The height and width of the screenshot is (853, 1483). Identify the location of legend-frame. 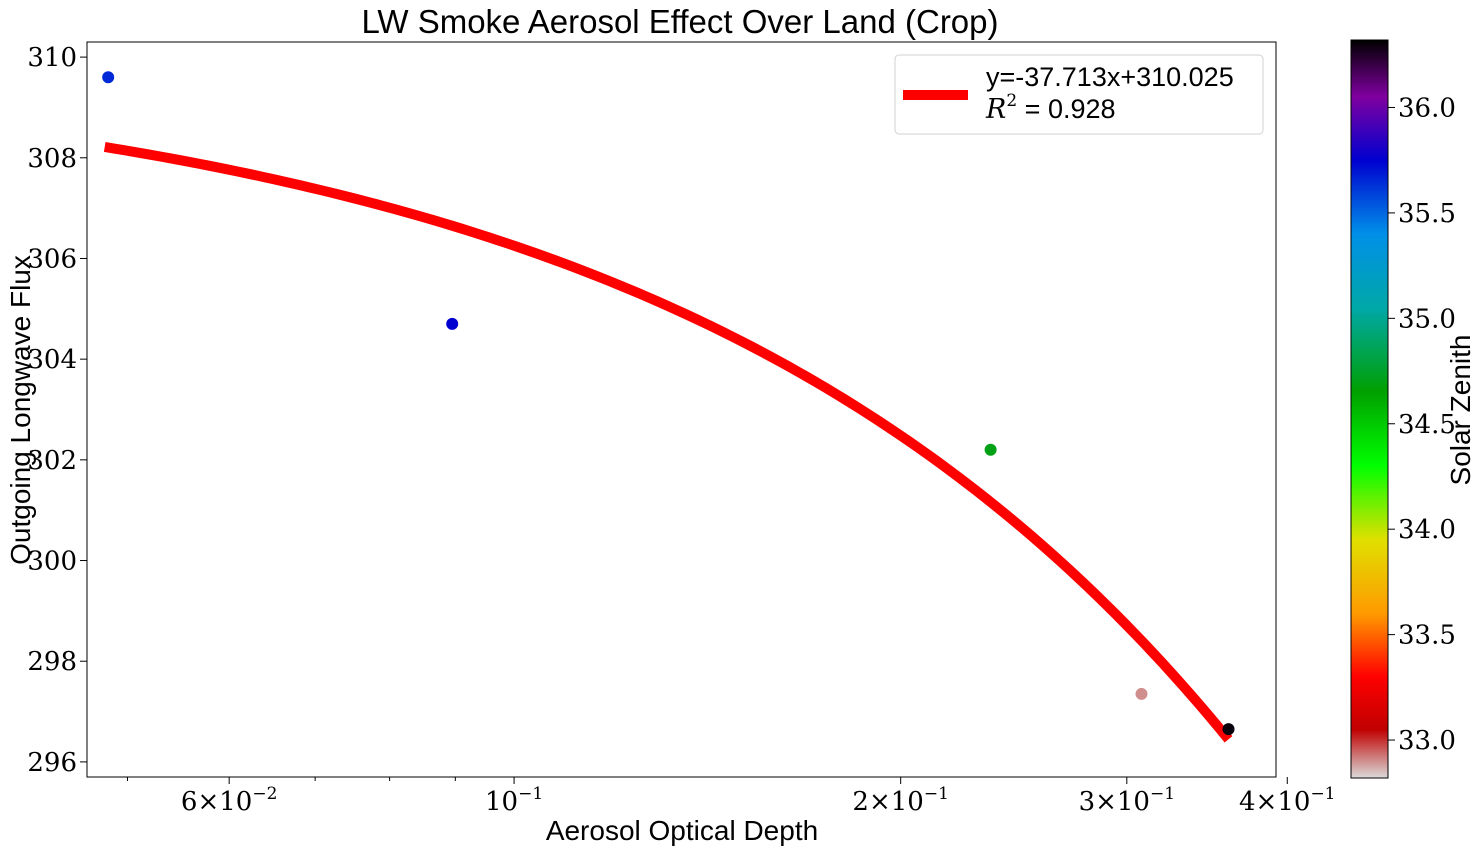
(1079, 94).